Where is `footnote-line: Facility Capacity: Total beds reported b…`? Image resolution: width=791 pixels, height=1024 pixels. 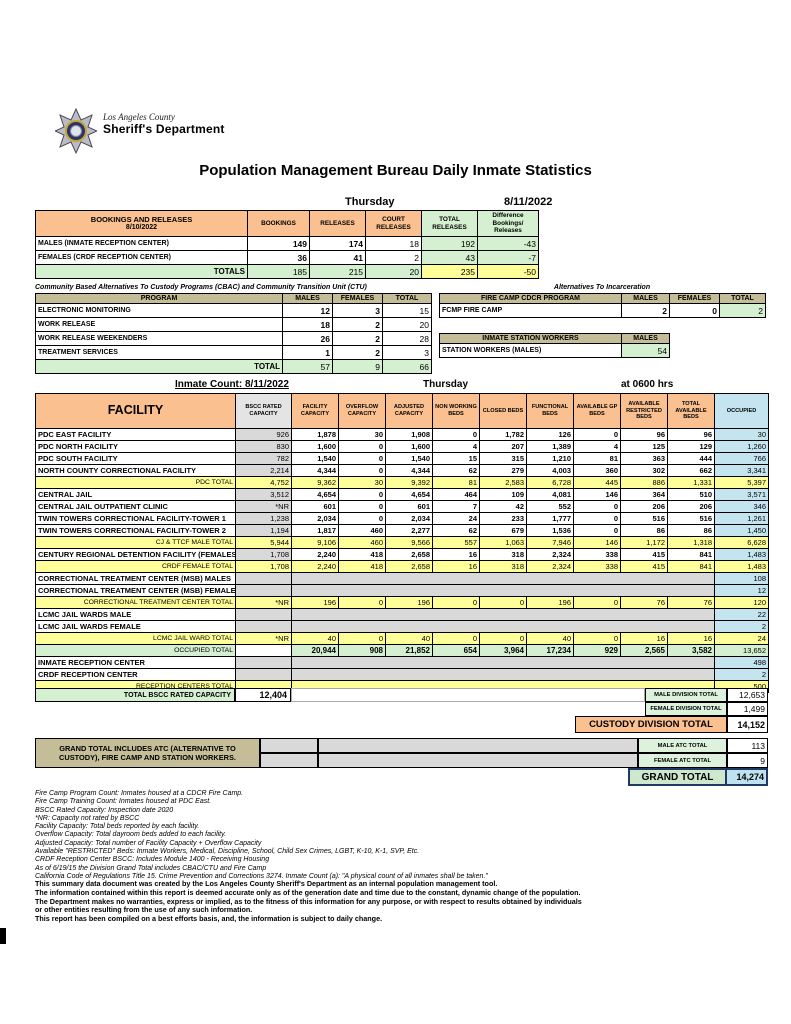
footnote-line: Facility Capacity: Total beds reported b… is located at coordinates (117, 827).